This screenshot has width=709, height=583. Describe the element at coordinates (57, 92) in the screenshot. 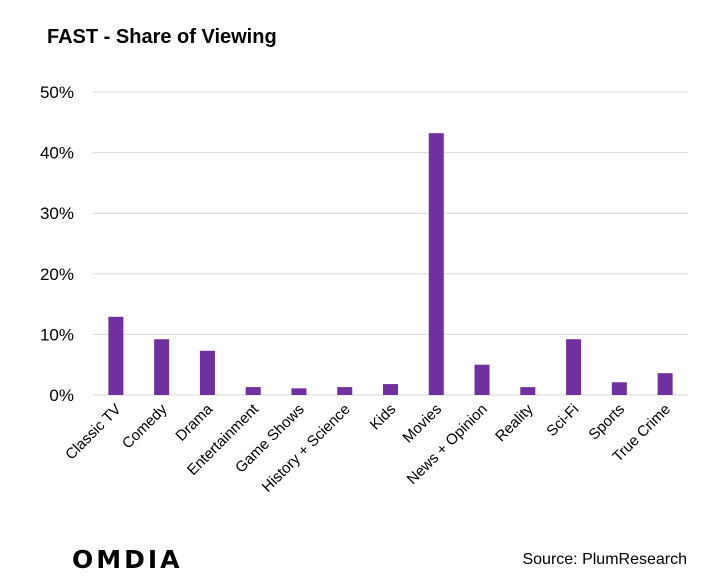

I see `y-tick-label: 50%` at that location.